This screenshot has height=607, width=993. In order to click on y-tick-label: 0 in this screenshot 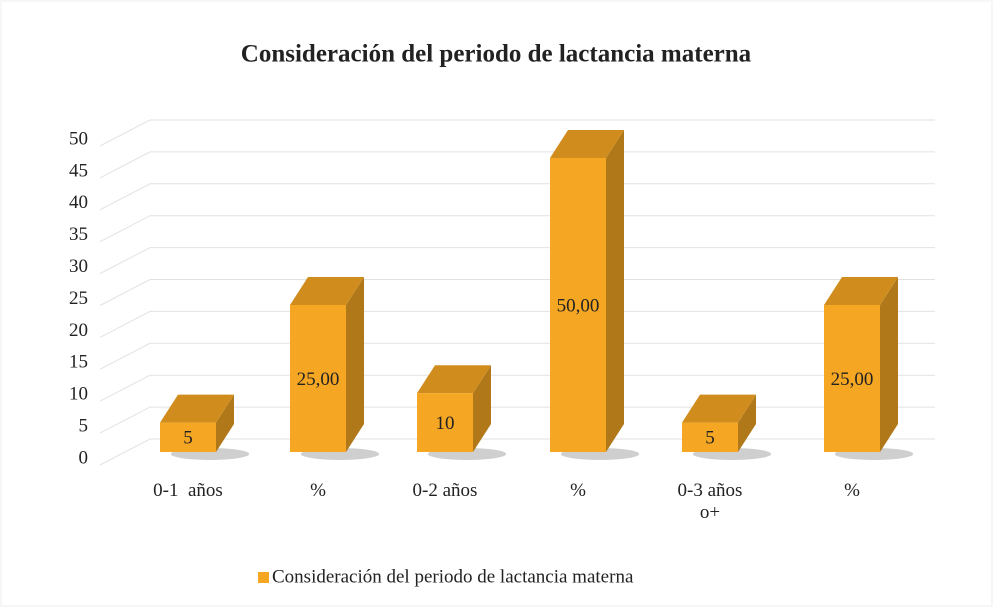, I will do `click(84, 457)`.